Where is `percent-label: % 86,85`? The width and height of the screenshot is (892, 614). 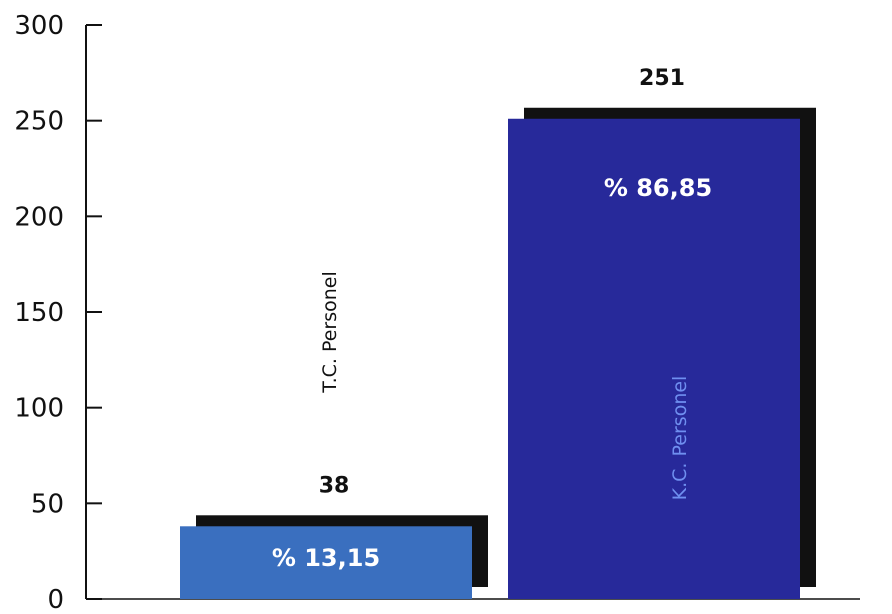
percent-label: % 86,85 is located at coordinates (658, 188).